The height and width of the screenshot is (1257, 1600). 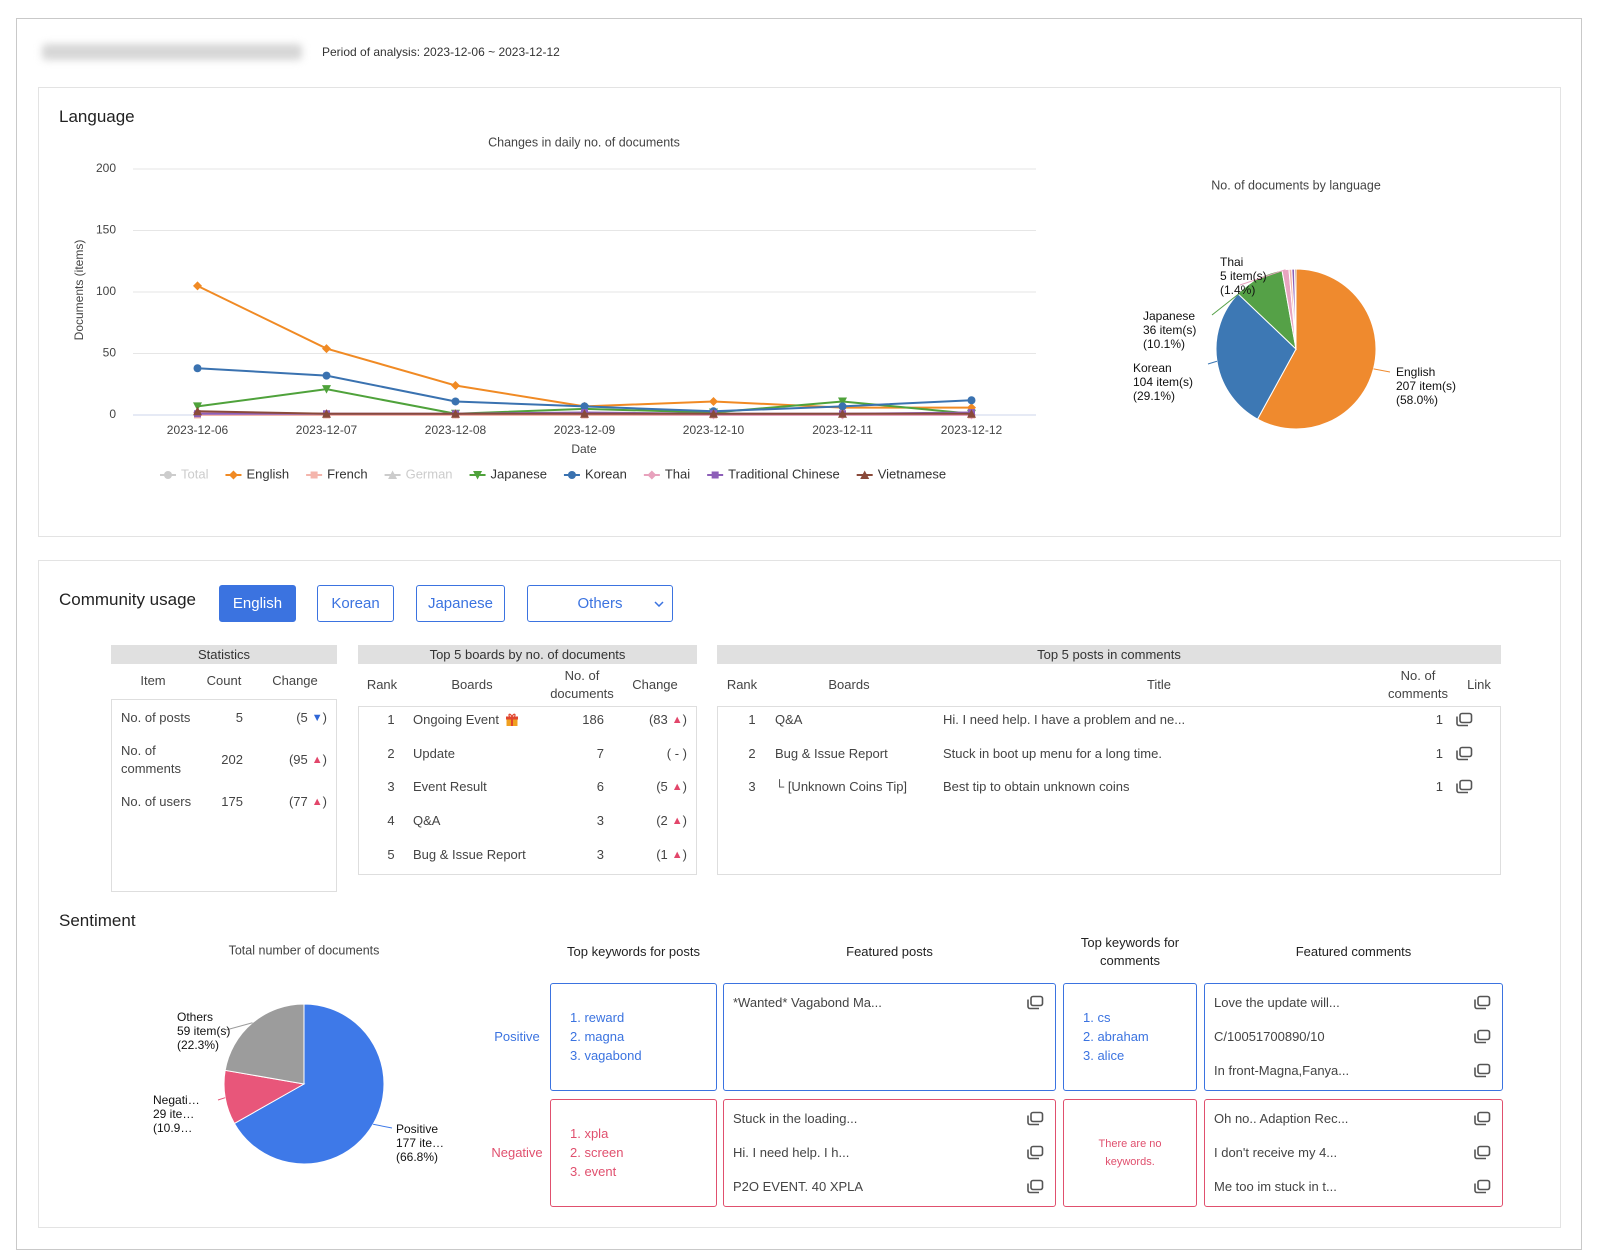 I want to click on keyword: 1. cs, so click(x=1097, y=1017).